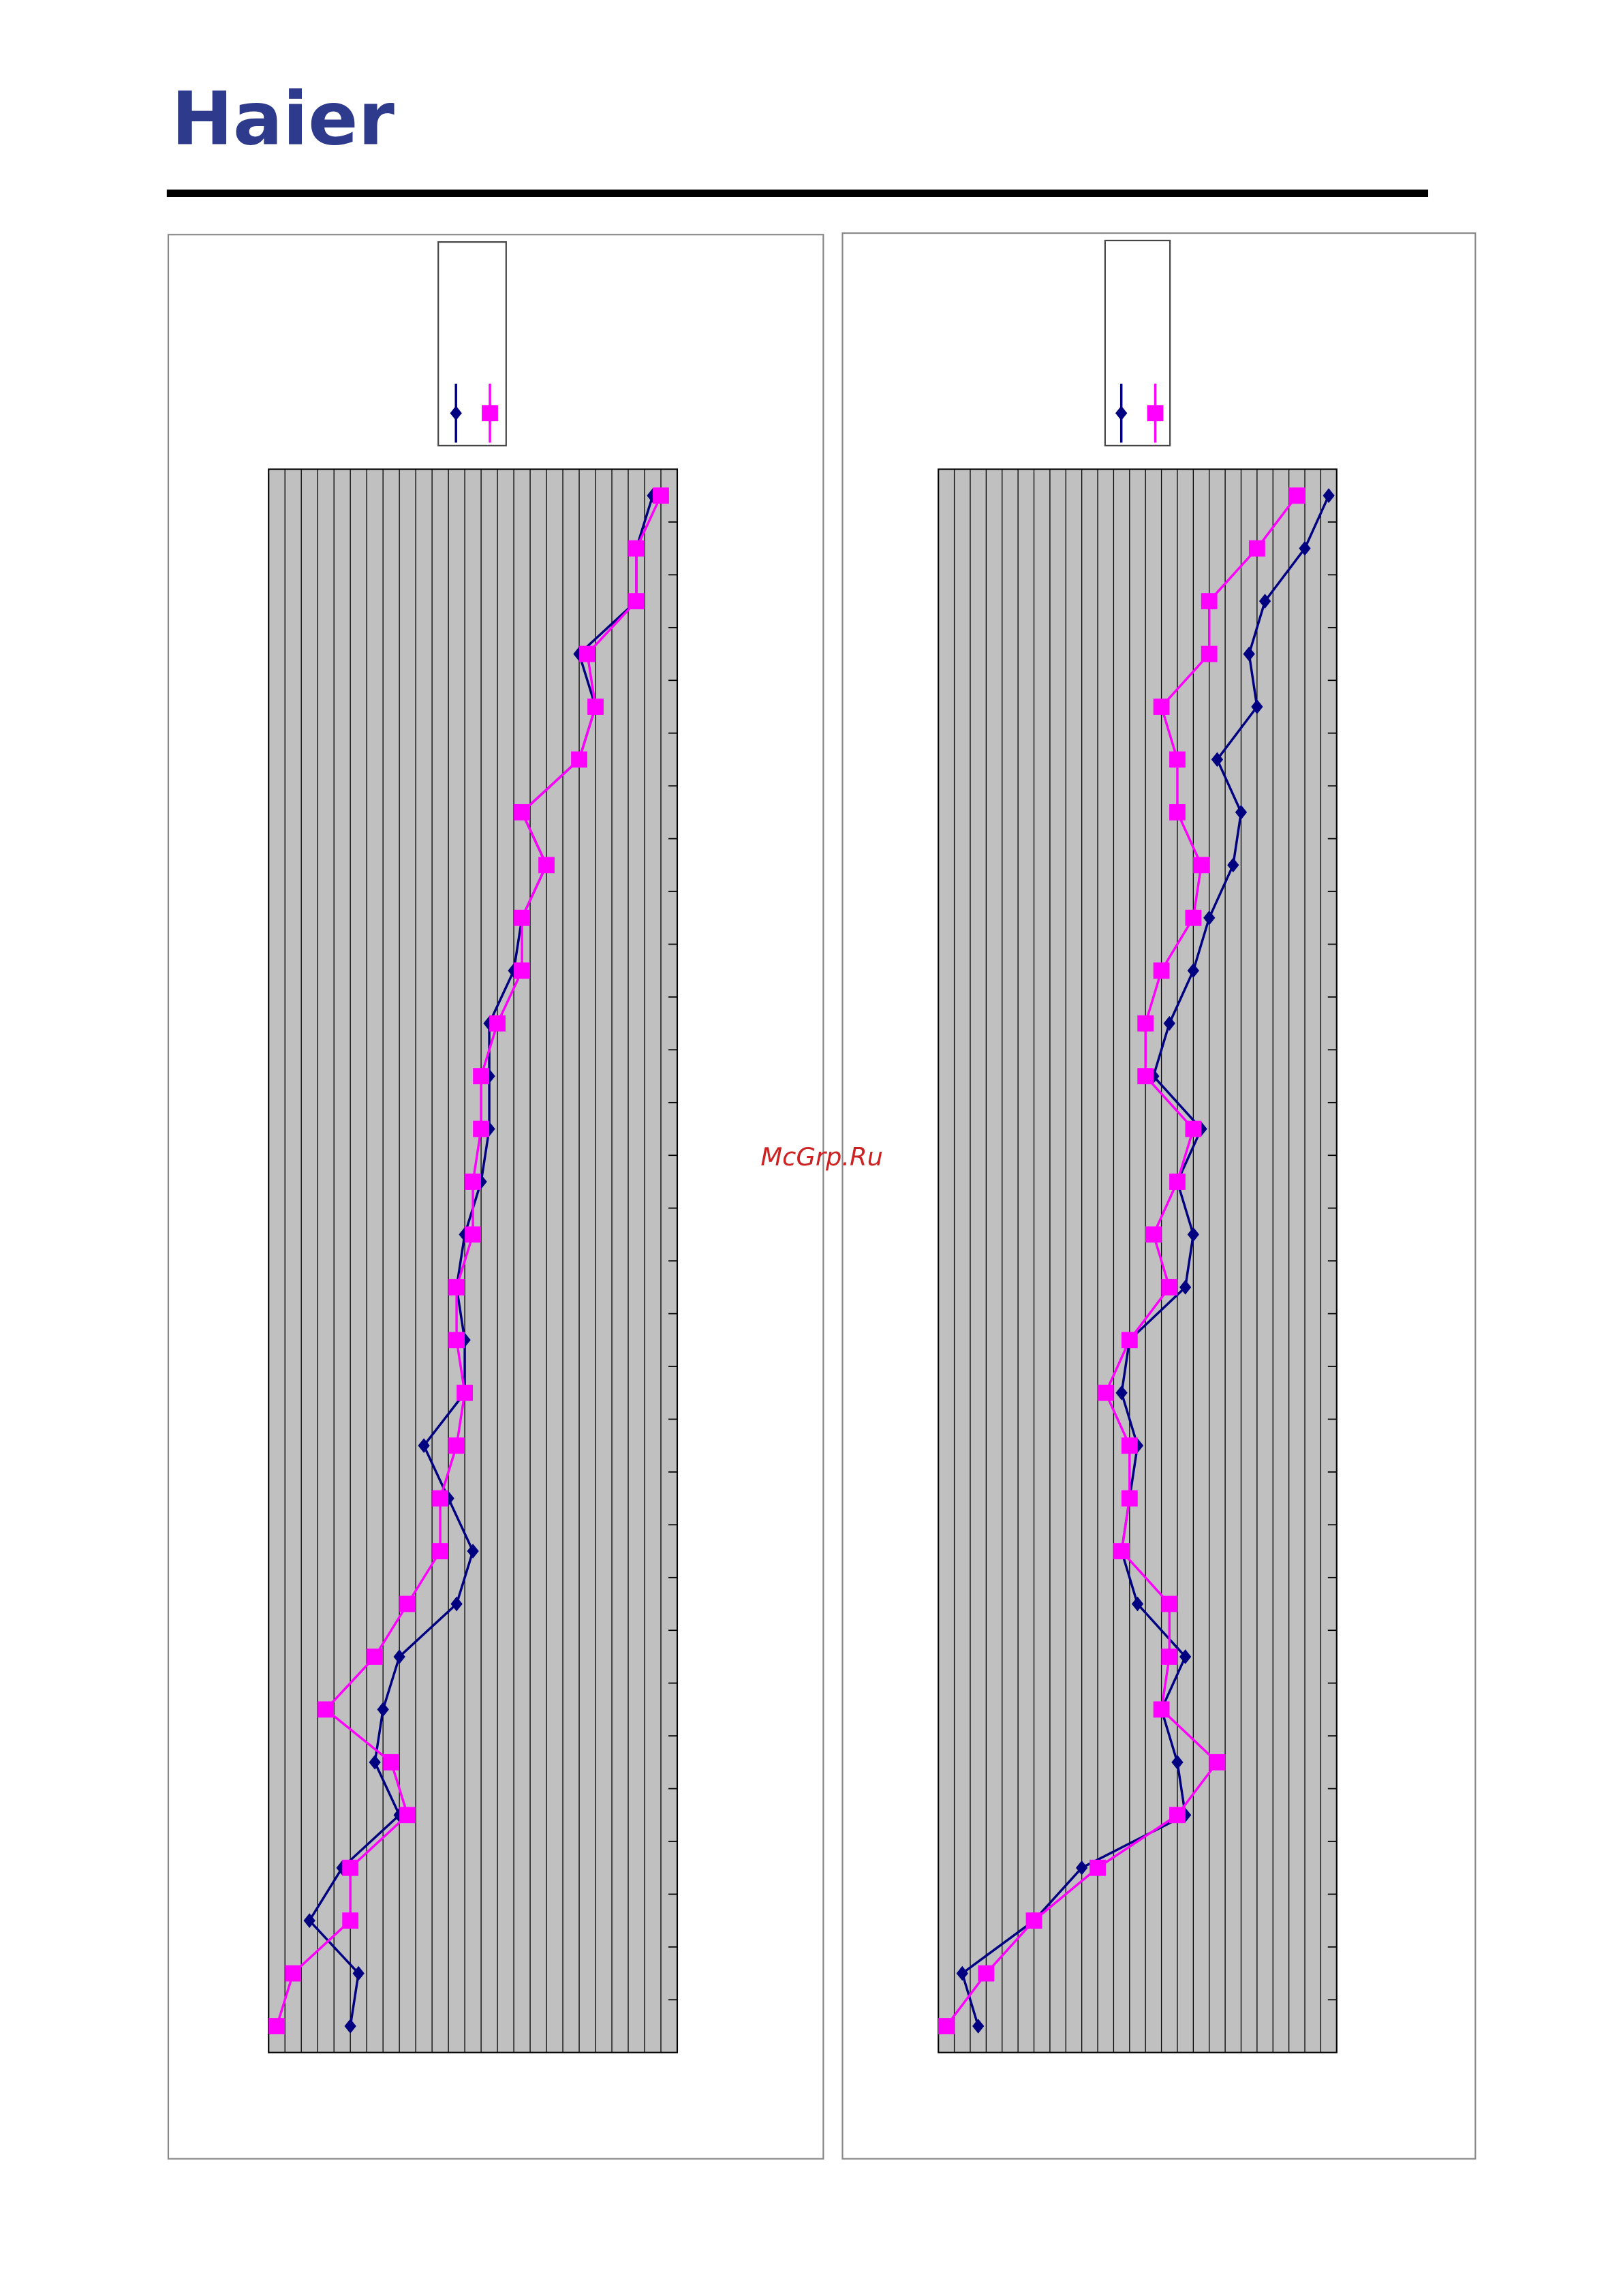 The image size is (1623, 2296). I want to click on logo: Haier, so click(283, 119).